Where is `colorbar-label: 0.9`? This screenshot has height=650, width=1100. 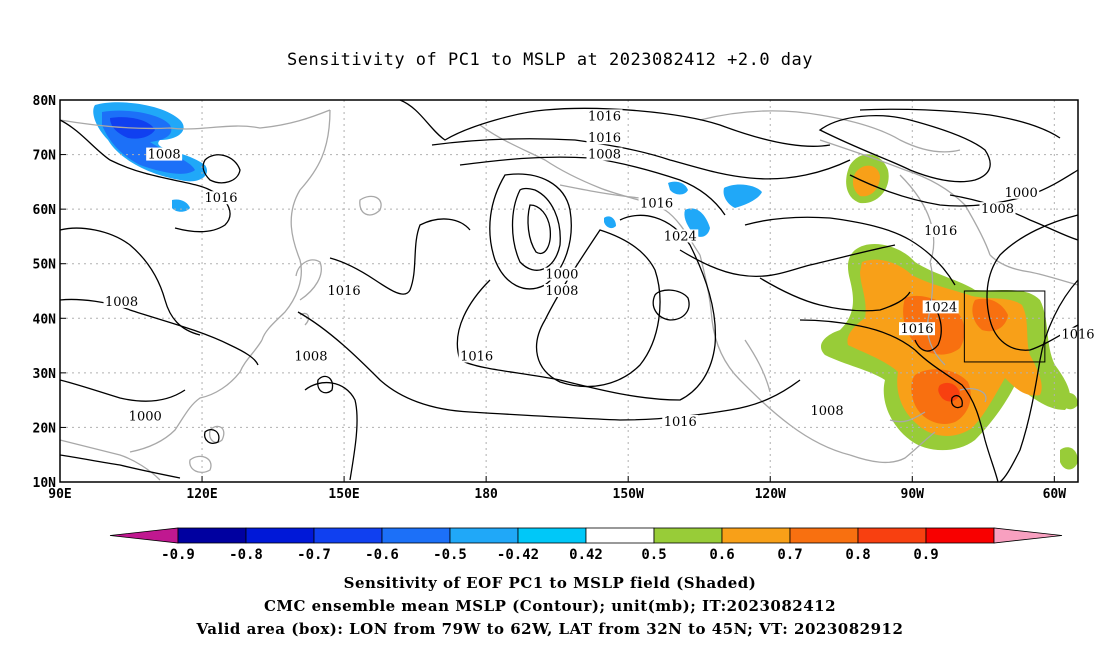 colorbar-label: 0.9 is located at coordinates (925, 555).